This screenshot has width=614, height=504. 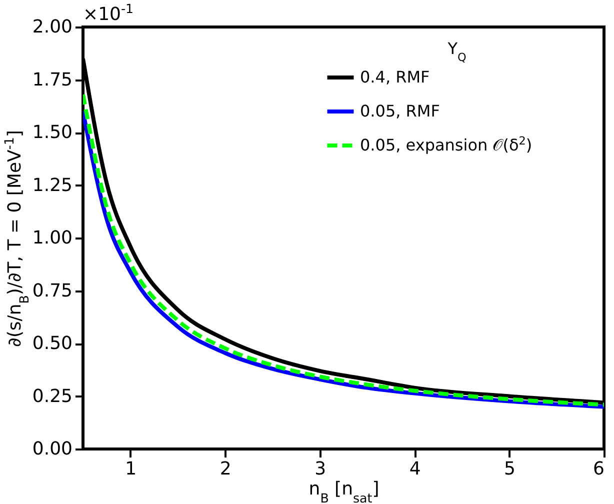 What do you see at coordinates (446, 144) in the screenshot?
I see `legend-label: 0.05, expansion 𝒪(δ$^{2}$)` at bounding box center [446, 144].